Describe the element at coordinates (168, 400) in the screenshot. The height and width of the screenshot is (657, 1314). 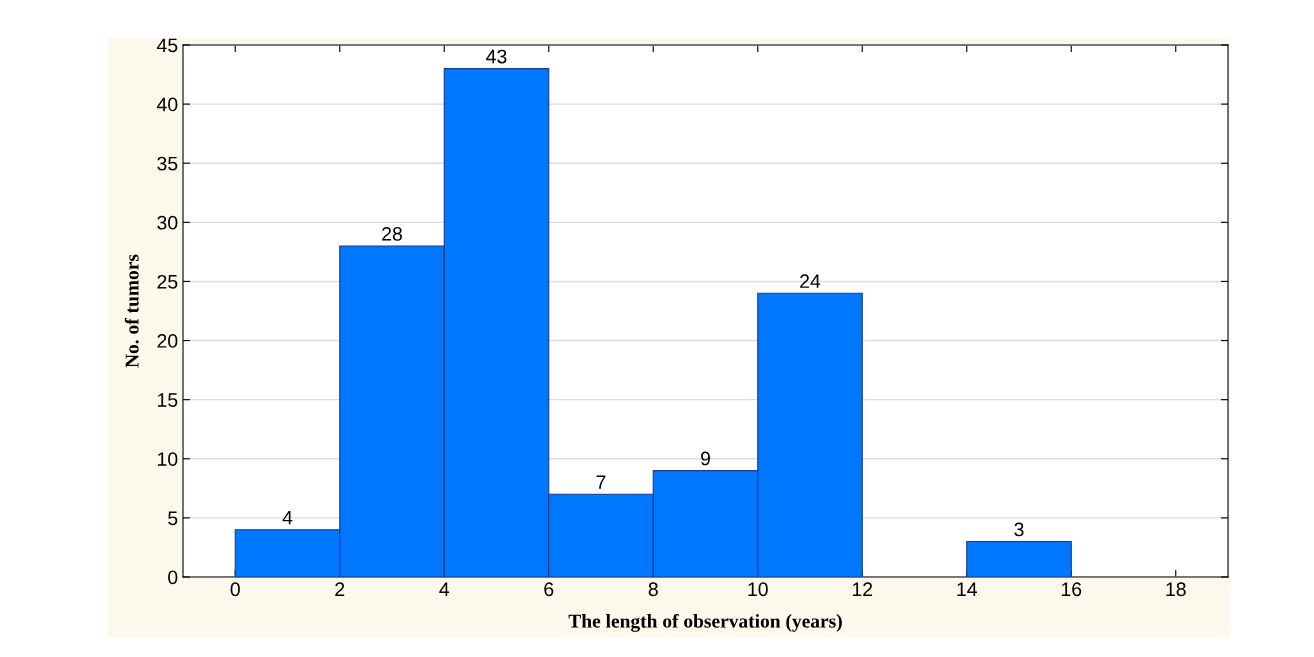
I see `y-tick-label: 15` at that location.